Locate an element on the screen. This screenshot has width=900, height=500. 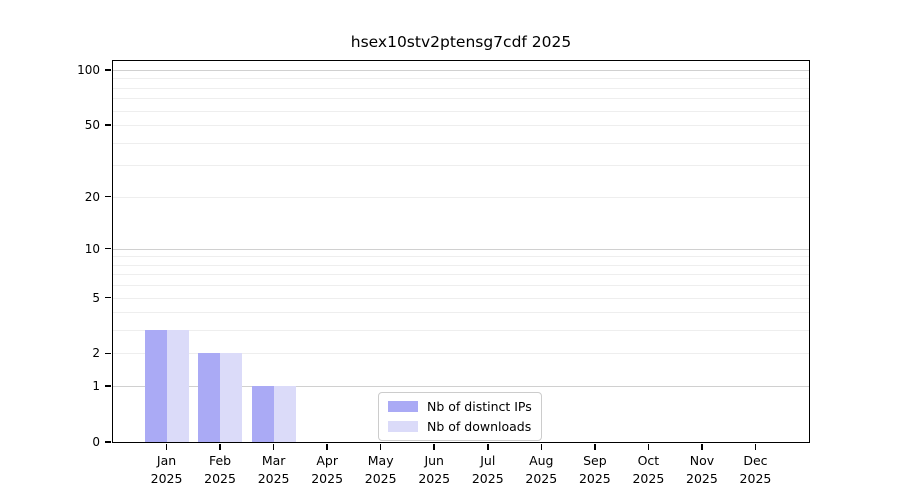
x-tick-label: Jul 2025 is located at coordinates (487, 469).